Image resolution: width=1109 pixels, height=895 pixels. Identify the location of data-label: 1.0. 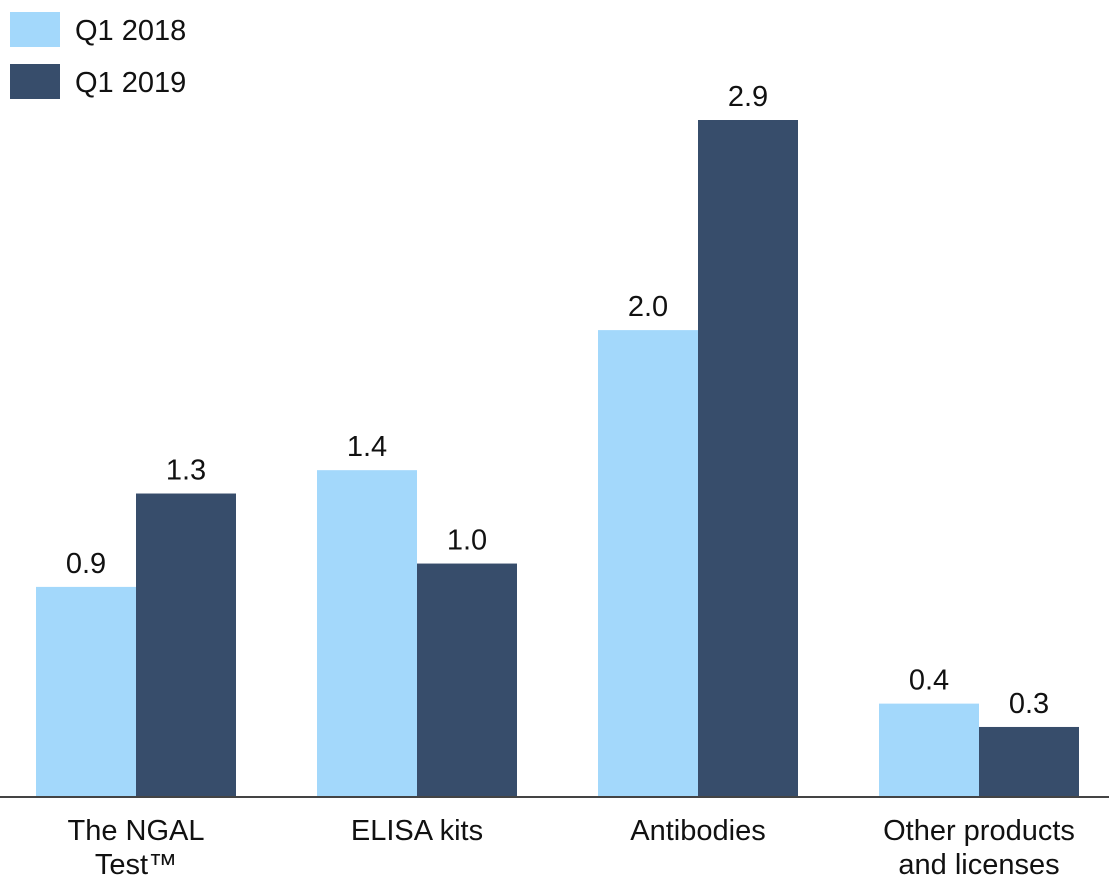
(467, 541).